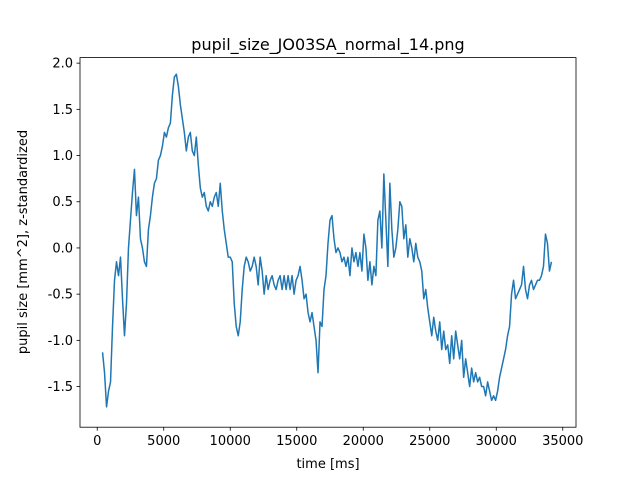  What do you see at coordinates (562, 441) in the screenshot?
I see `x-tick-label: 35000` at bounding box center [562, 441].